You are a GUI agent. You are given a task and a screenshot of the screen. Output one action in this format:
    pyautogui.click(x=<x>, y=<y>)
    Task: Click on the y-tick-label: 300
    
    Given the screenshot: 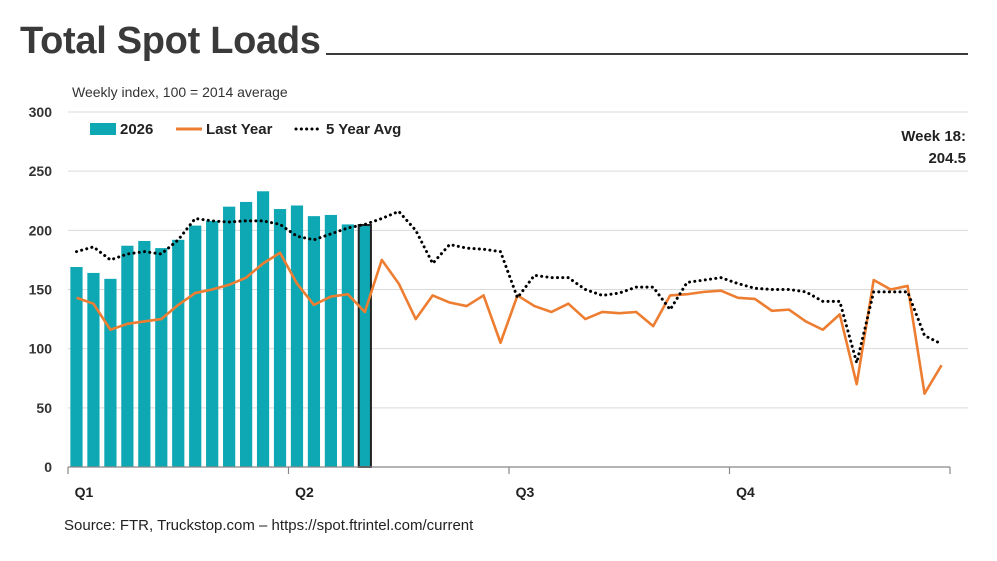 What is the action you would take?
    pyautogui.click(x=41, y=112)
    